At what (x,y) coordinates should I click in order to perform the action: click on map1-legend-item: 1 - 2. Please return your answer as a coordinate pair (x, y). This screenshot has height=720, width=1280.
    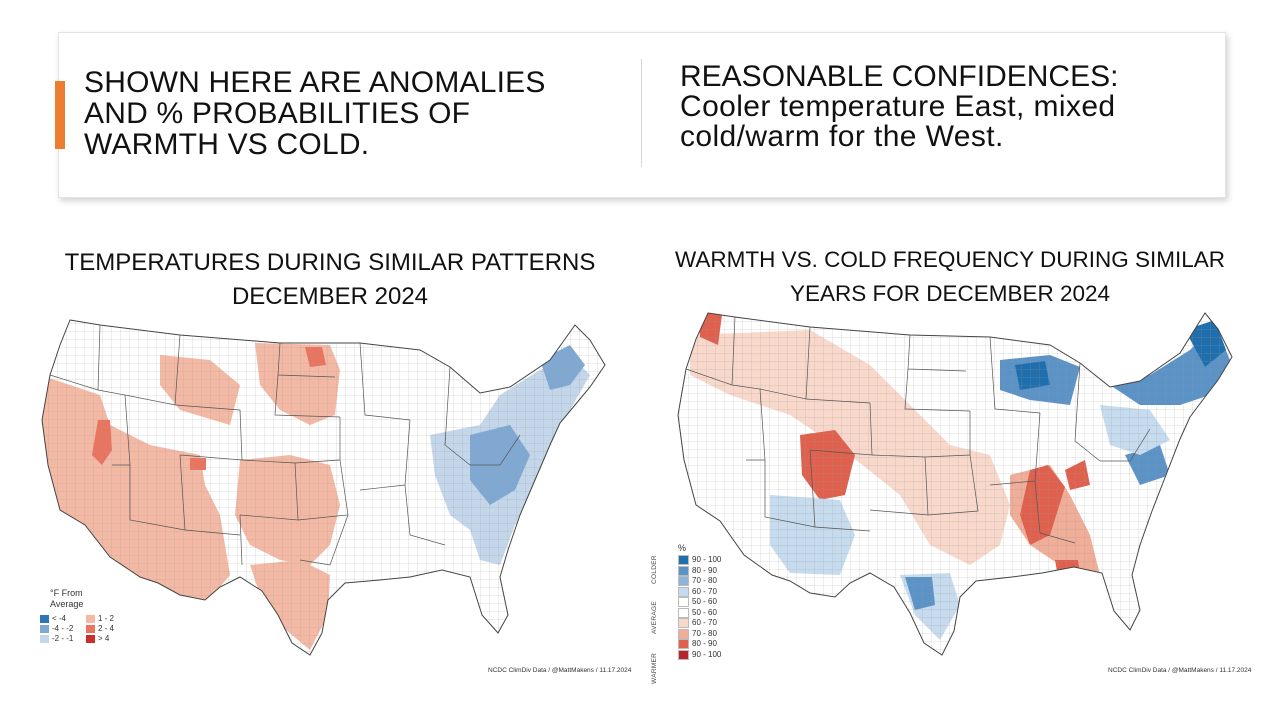
    Looking at the image, I should click on (109, 618).